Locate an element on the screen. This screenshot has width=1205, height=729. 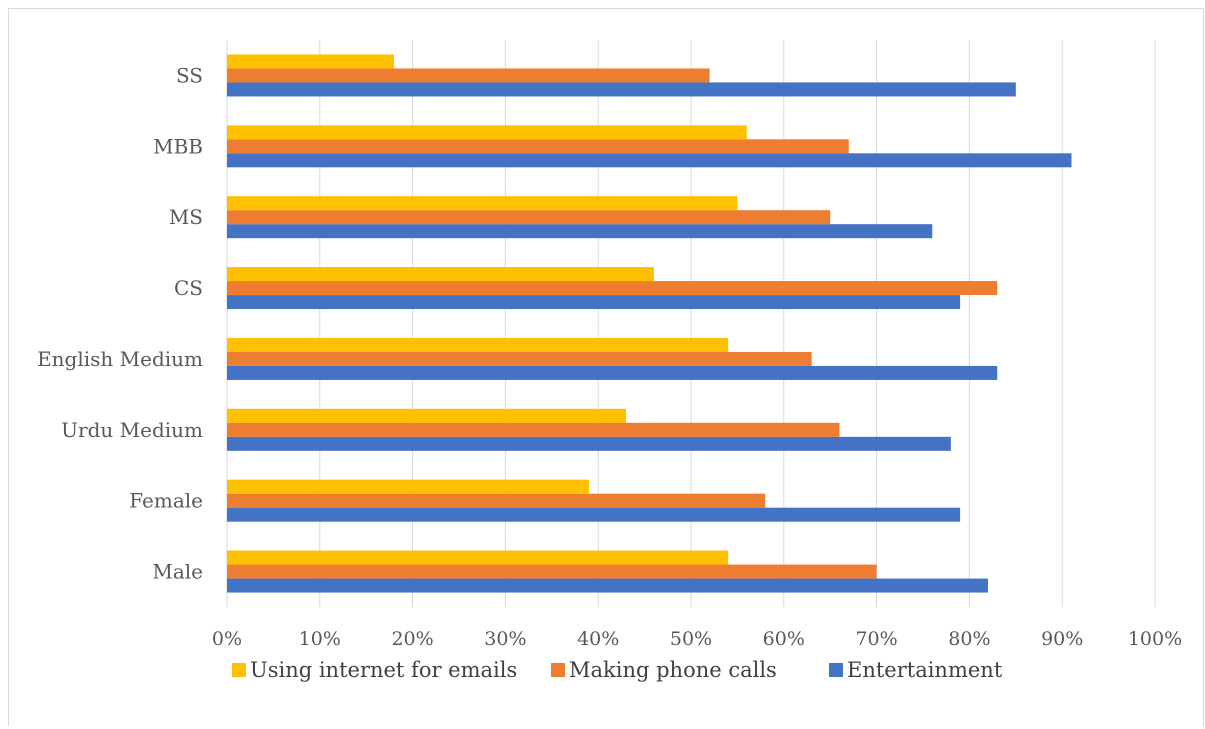
x-tick-label: 0% is located at coordinates (227, 639).